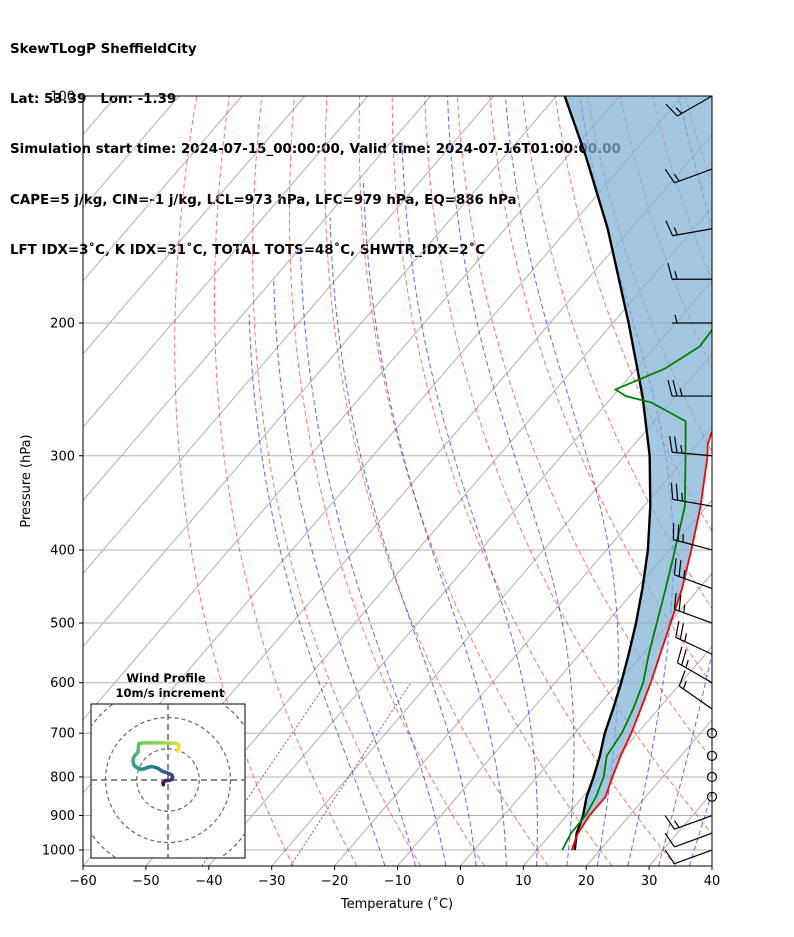 Image resolution: width=794 pixels, height=937 pixels. Describe the element at coordinates (62, 777) in the screenshot. I see `y-tick-label: 800` at that location.